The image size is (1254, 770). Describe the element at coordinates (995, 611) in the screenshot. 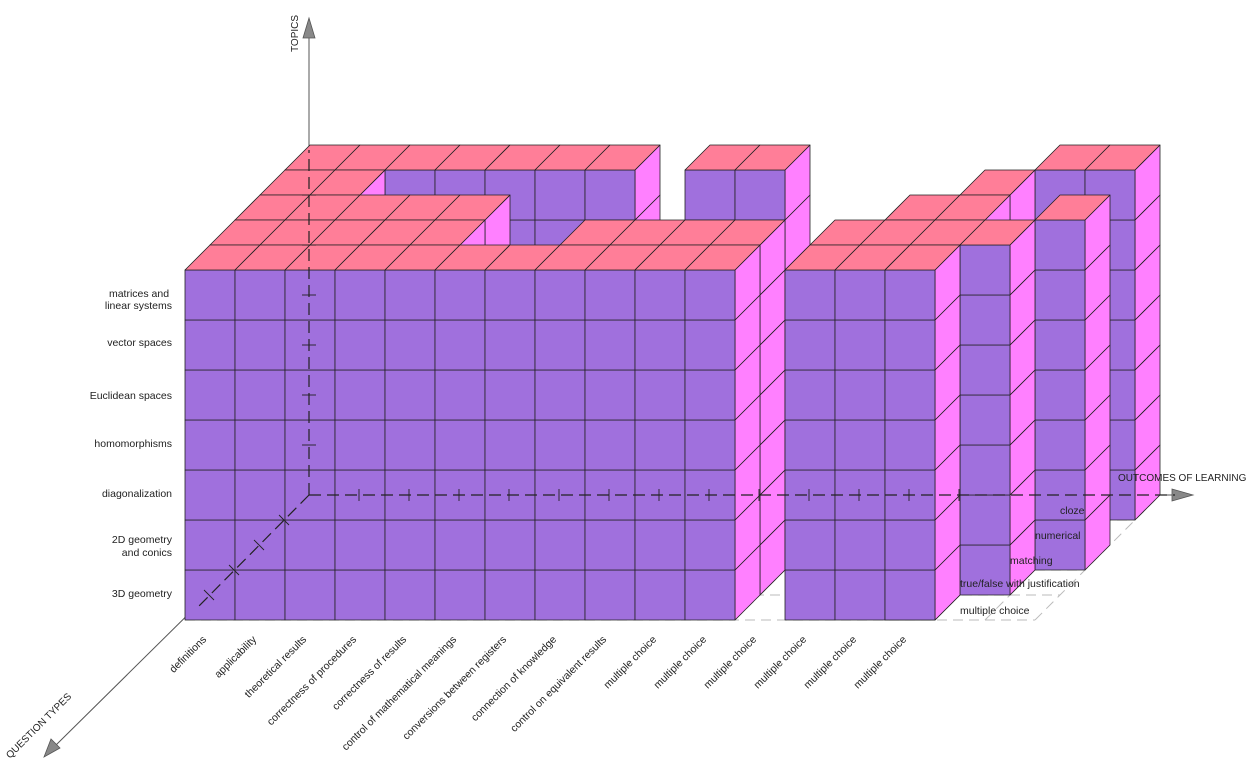

I see `question-type-label: multiple choice` at that location.